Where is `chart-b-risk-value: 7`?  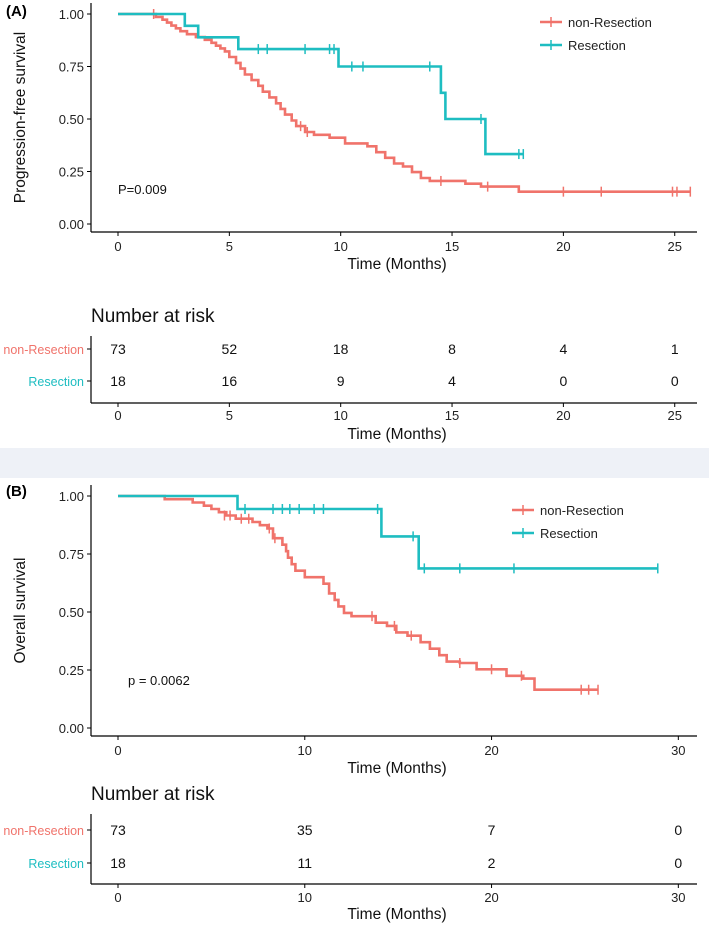
chart-b-risk-value: 7 is located at coordinates (492, 830).